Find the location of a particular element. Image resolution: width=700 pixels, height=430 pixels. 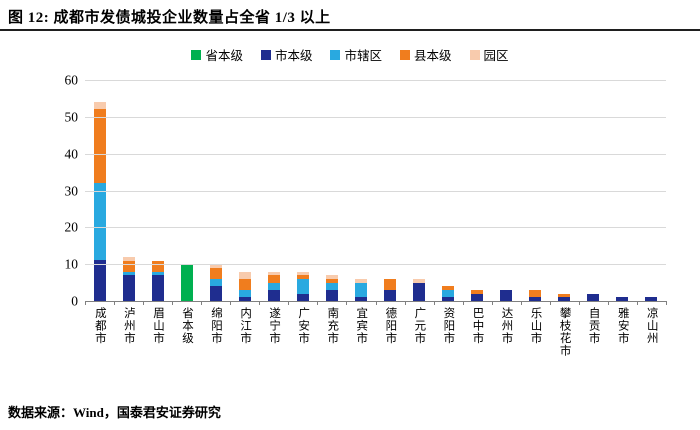

x-label-column: 成都市 is located at coordinates (99, 332).